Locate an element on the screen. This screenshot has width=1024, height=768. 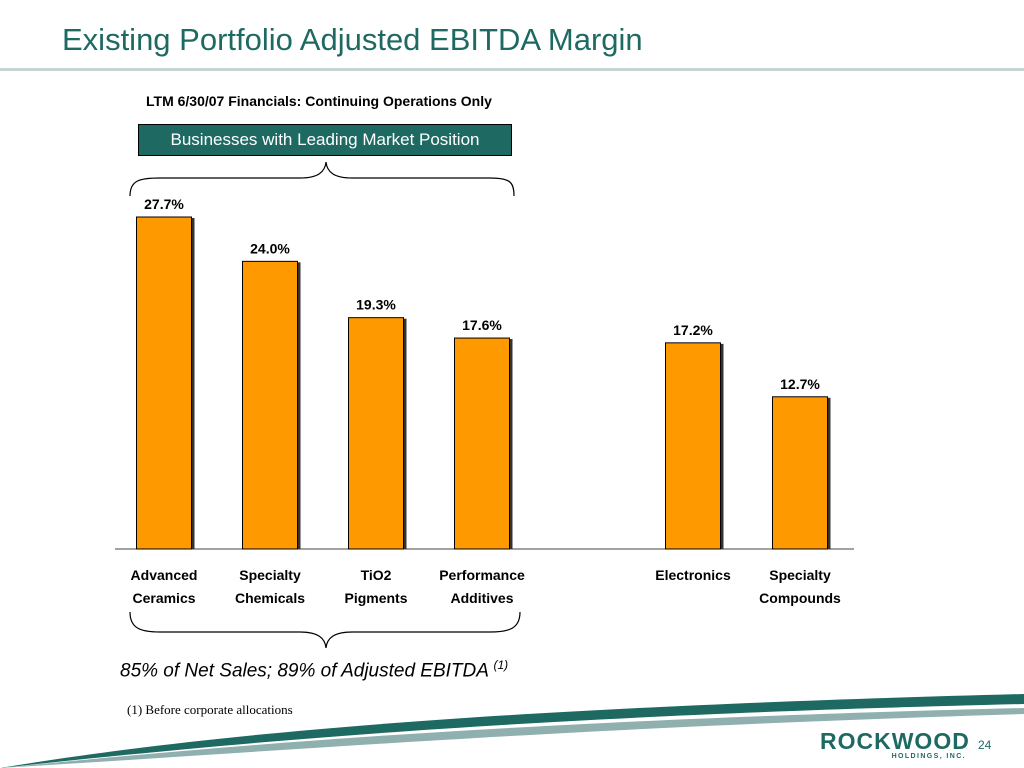
top-group-brace is located at coordinates (322, 179).